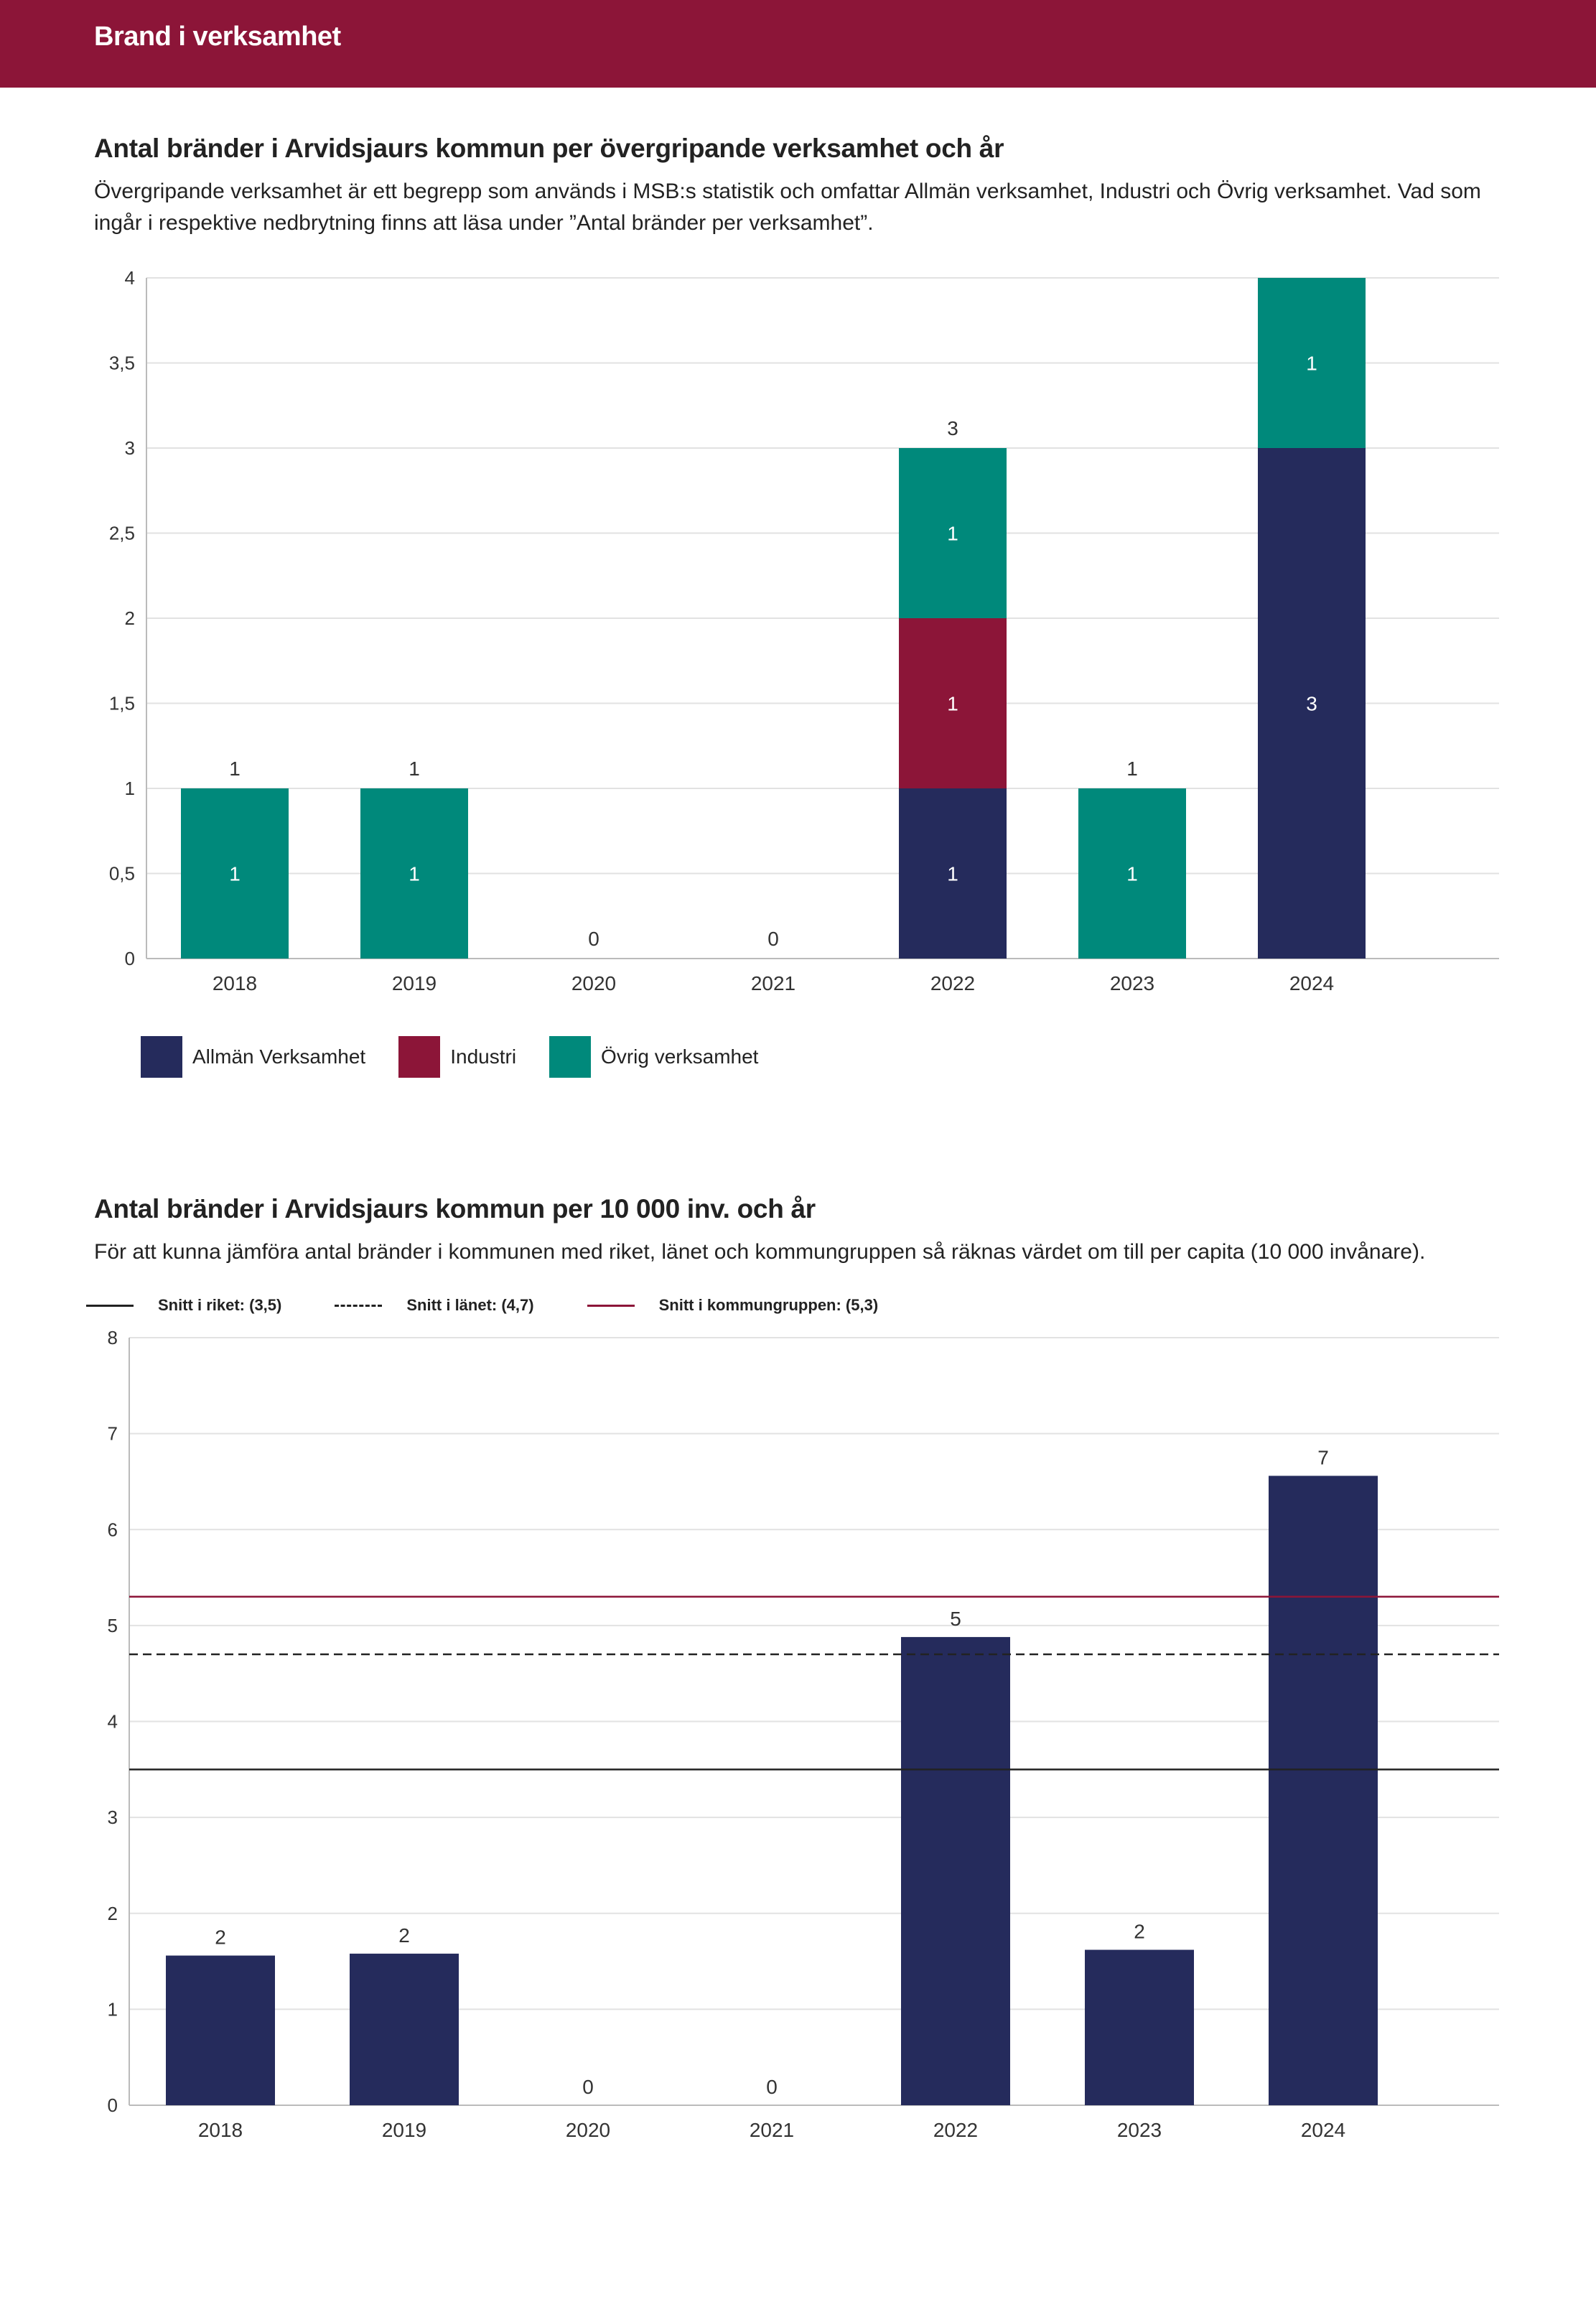 The width and height of the screenshot is (1596, 2307). I want to click on y-tick-label: 6, so click(113, 1529).